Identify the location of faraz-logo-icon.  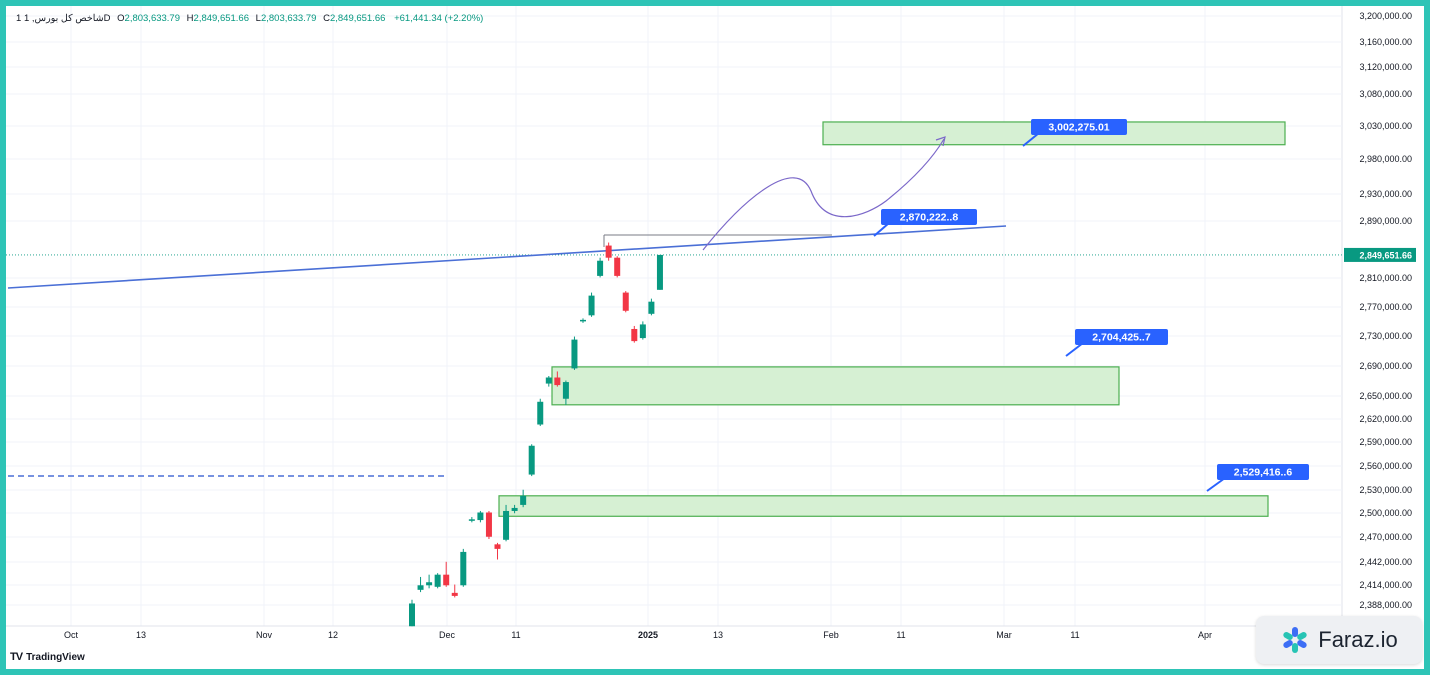
(1295, 640).